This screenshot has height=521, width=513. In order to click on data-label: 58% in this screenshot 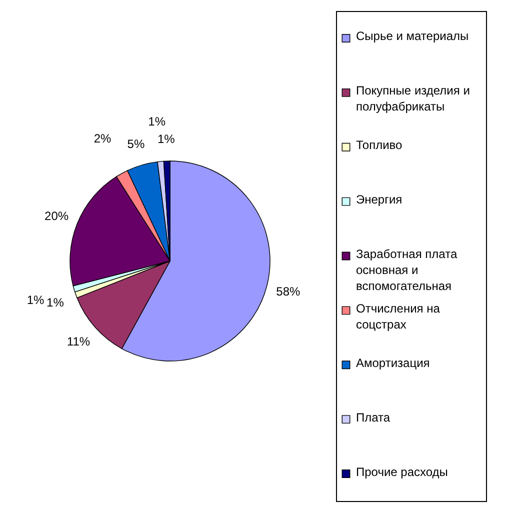, I will do `click(288, 291)`.